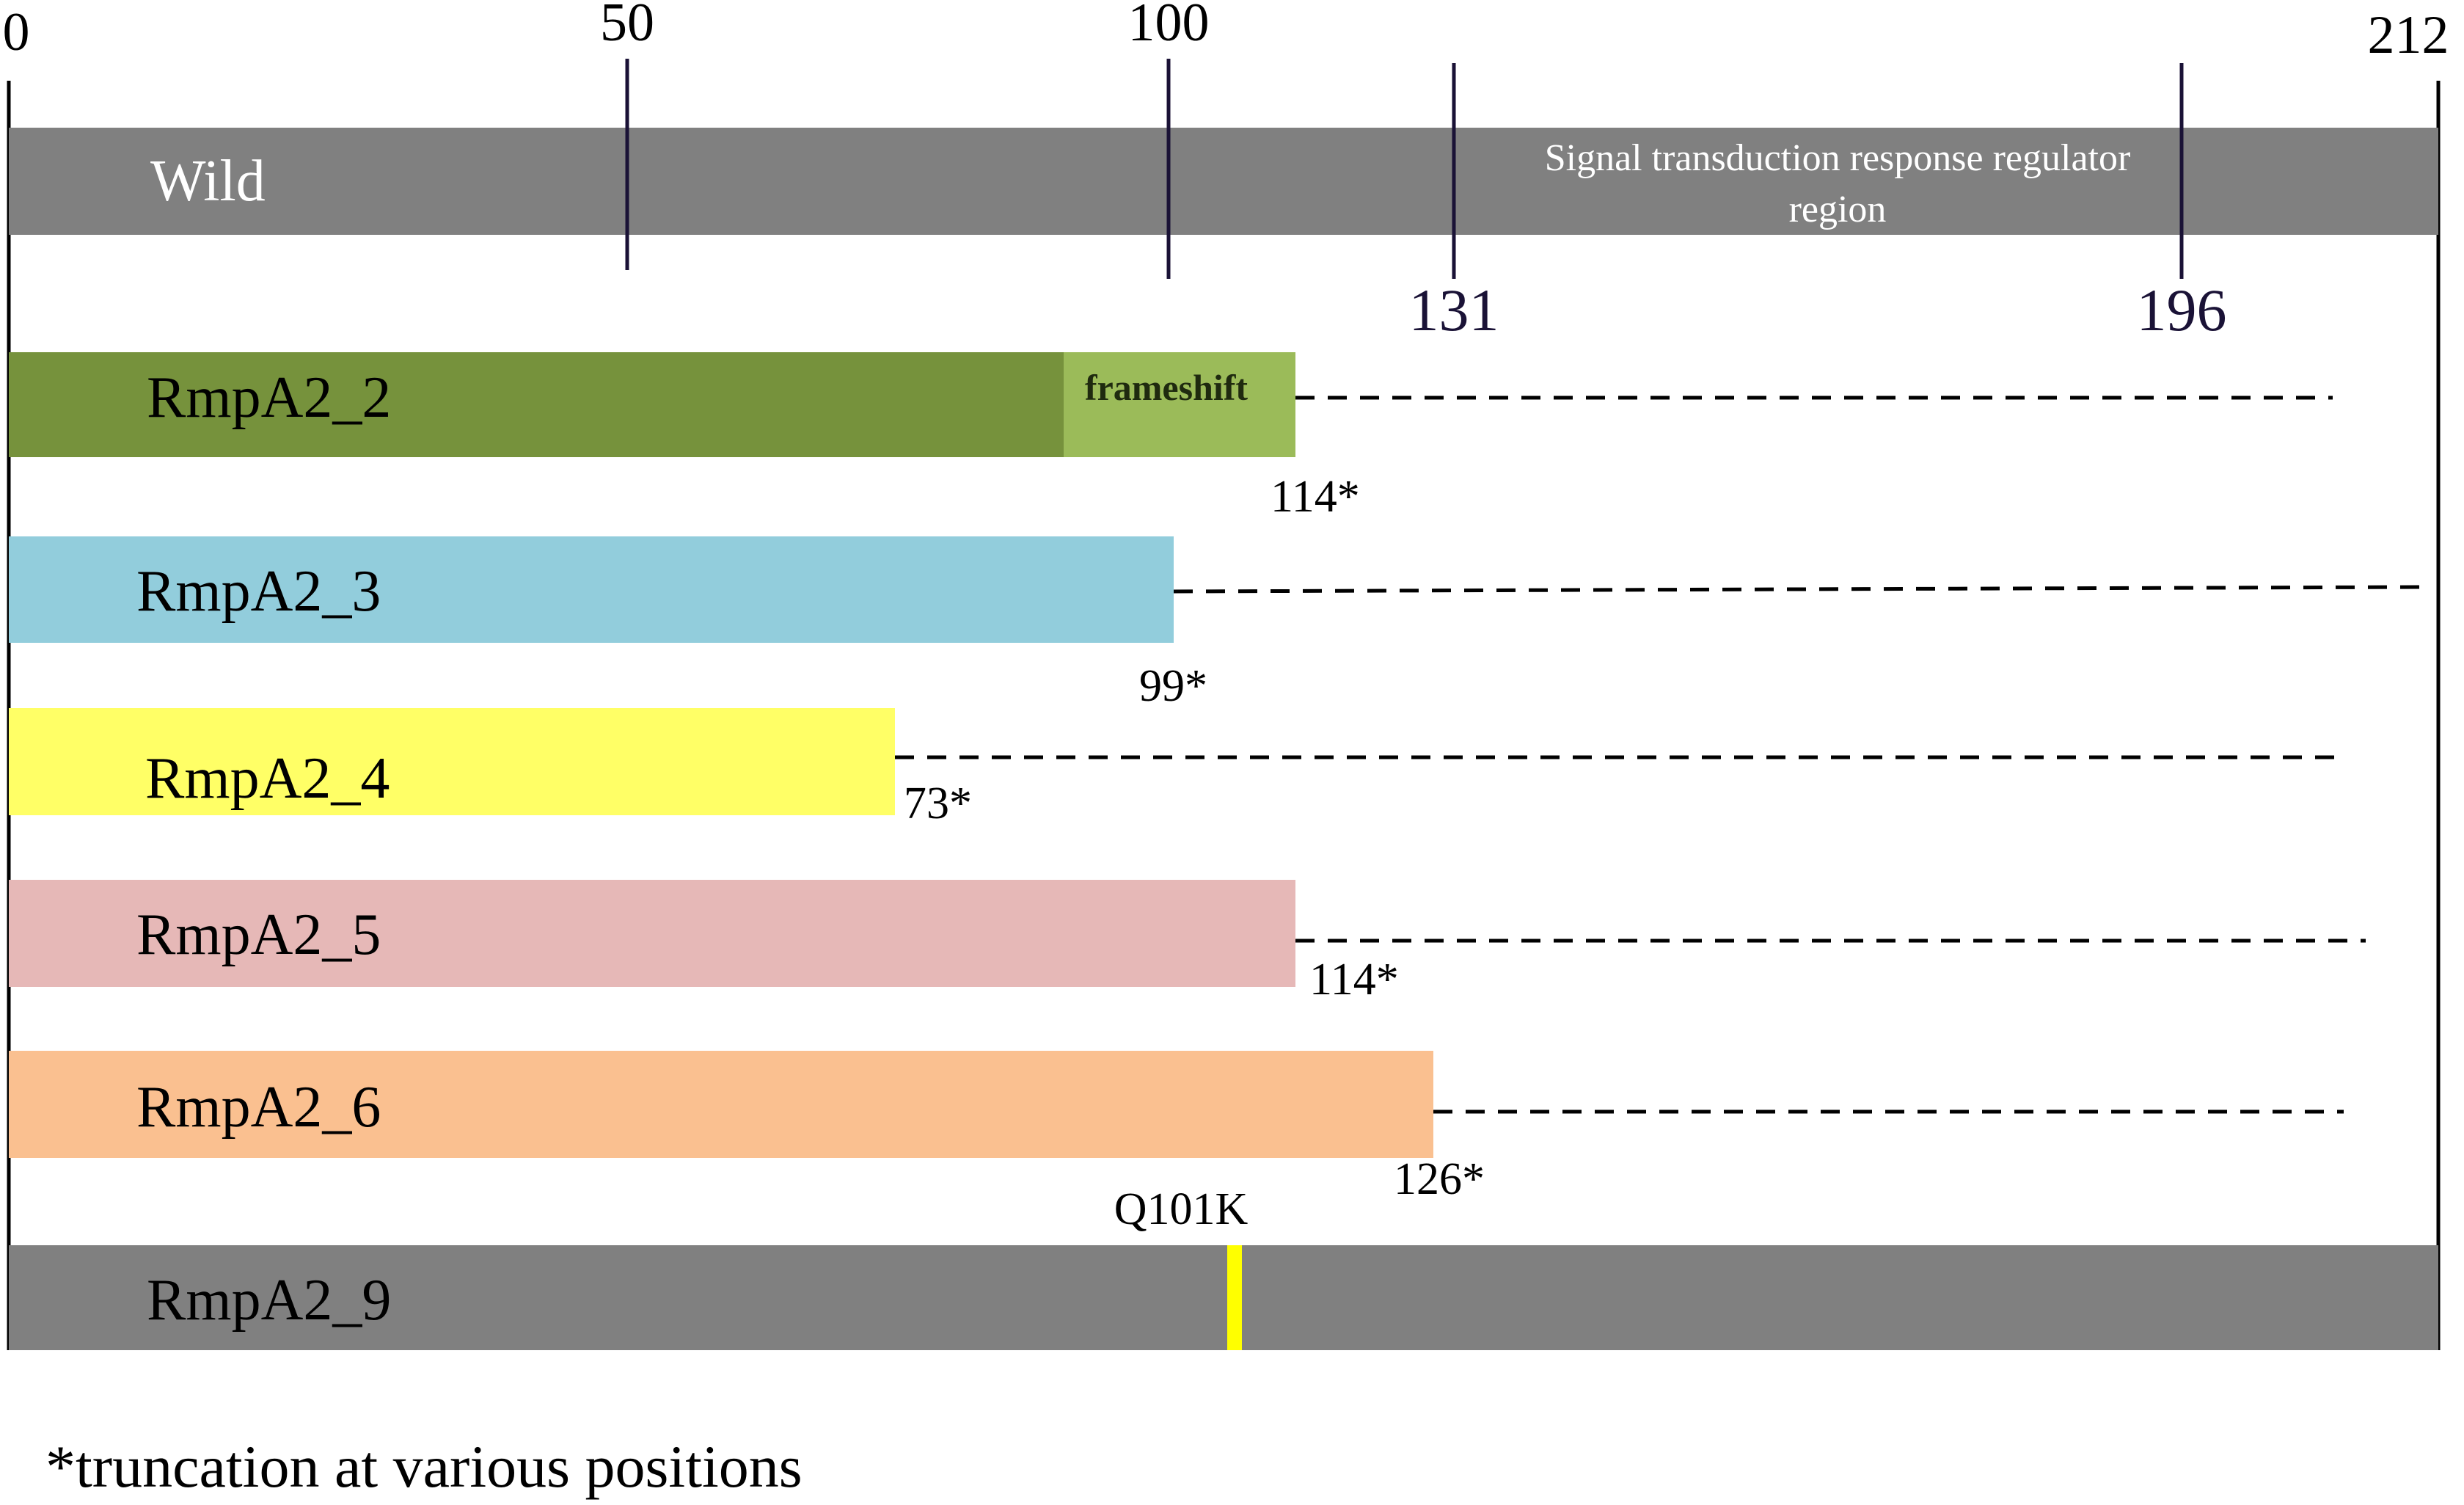 The image size is (2464, 1505). What do you see at coordinates (1797, 589) in the screenshot?
I see `truncation-dashed-line` at bounding box center [1797, 589].